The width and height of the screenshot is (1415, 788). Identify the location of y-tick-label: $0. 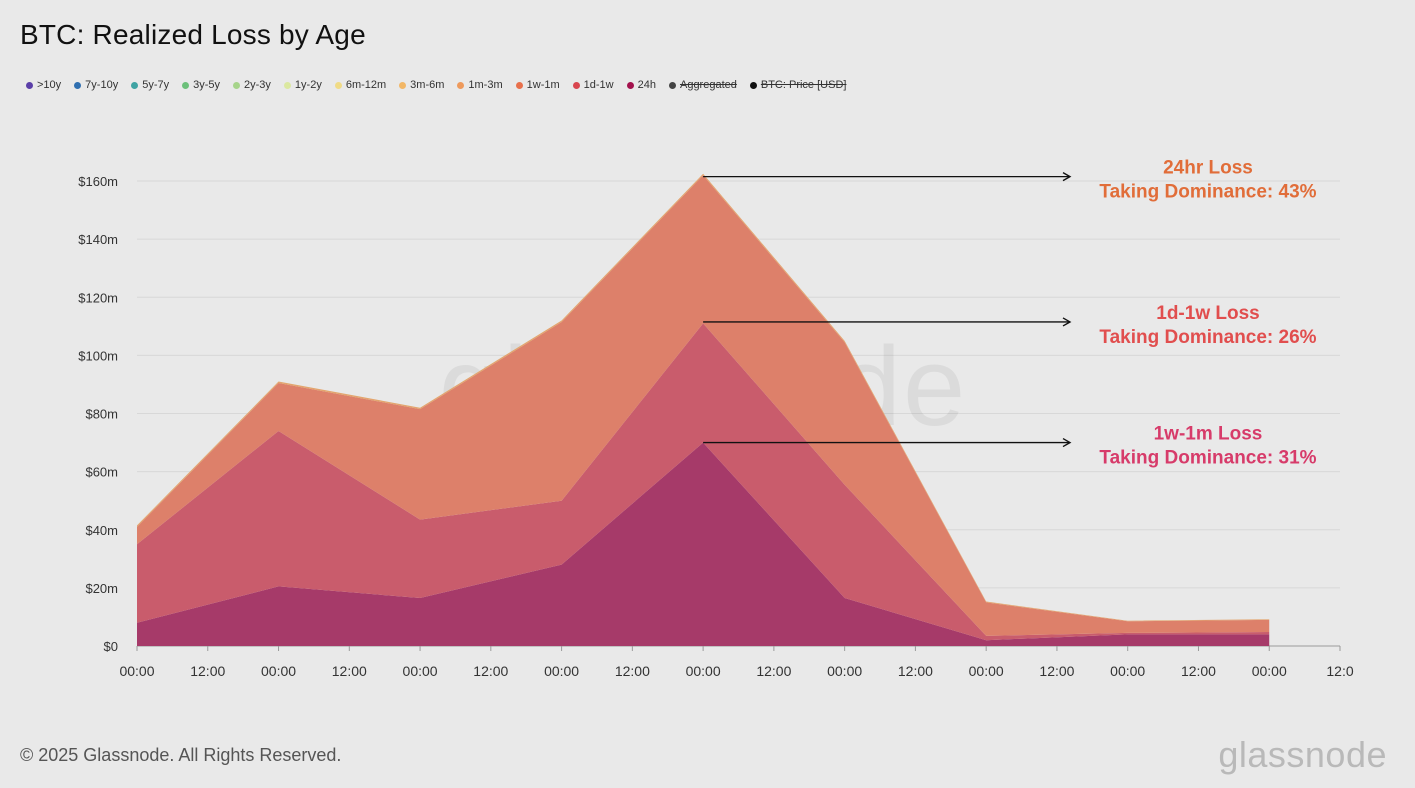
(111, 646).